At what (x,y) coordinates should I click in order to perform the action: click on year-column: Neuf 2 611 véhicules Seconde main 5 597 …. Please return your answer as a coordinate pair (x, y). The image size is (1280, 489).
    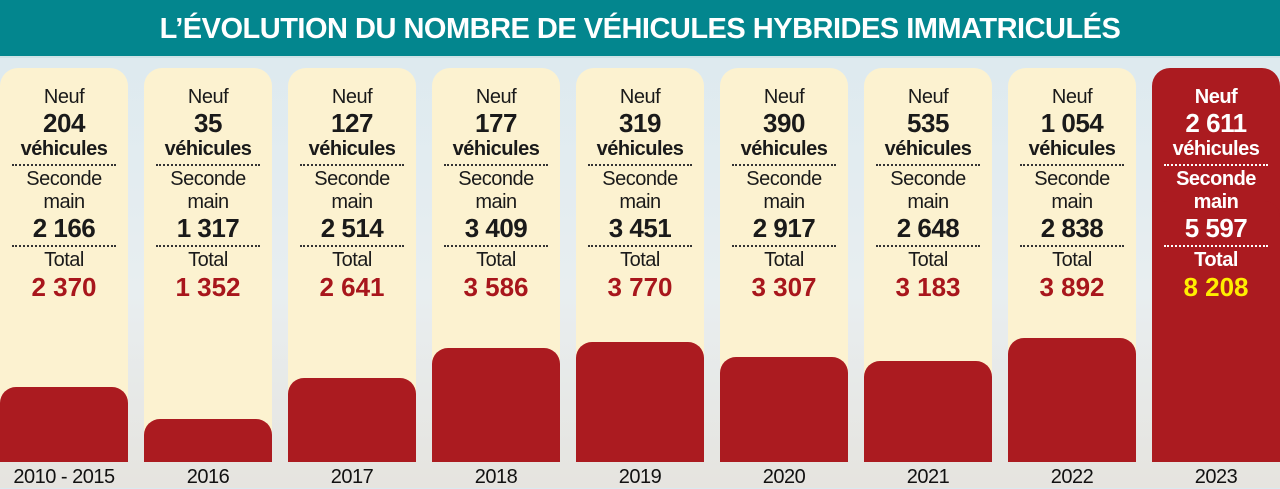
    Looking at the image, I should click on (1216, 265).